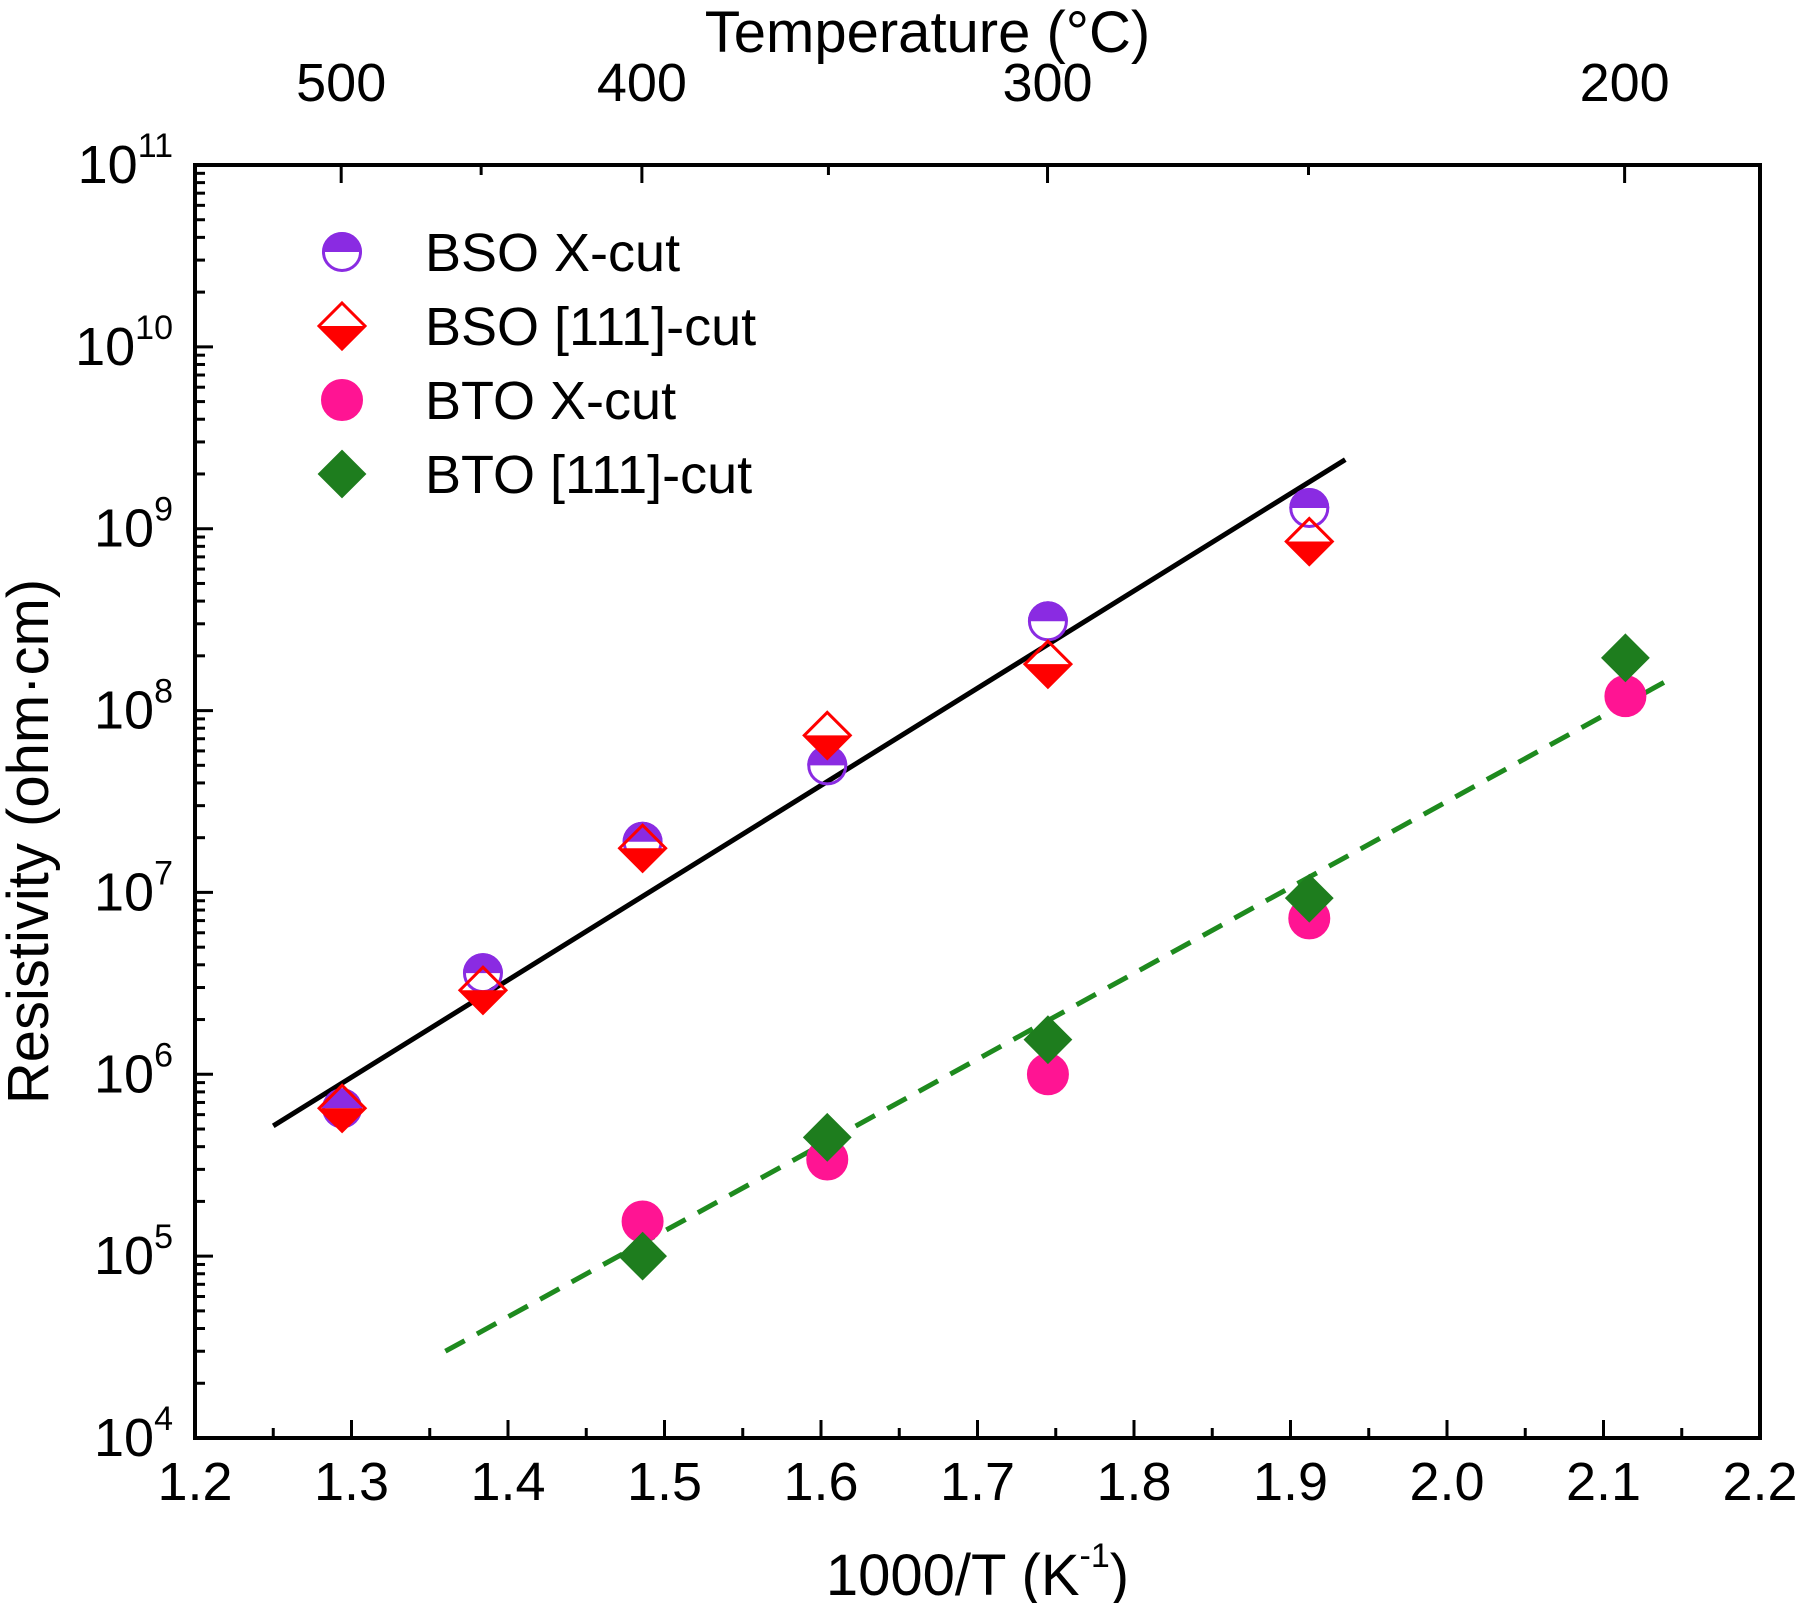 This screenshot has width=1805, height=1603. I want to click on legend-label-bto-x-cut: BTO X-cut, so click(550, 401).